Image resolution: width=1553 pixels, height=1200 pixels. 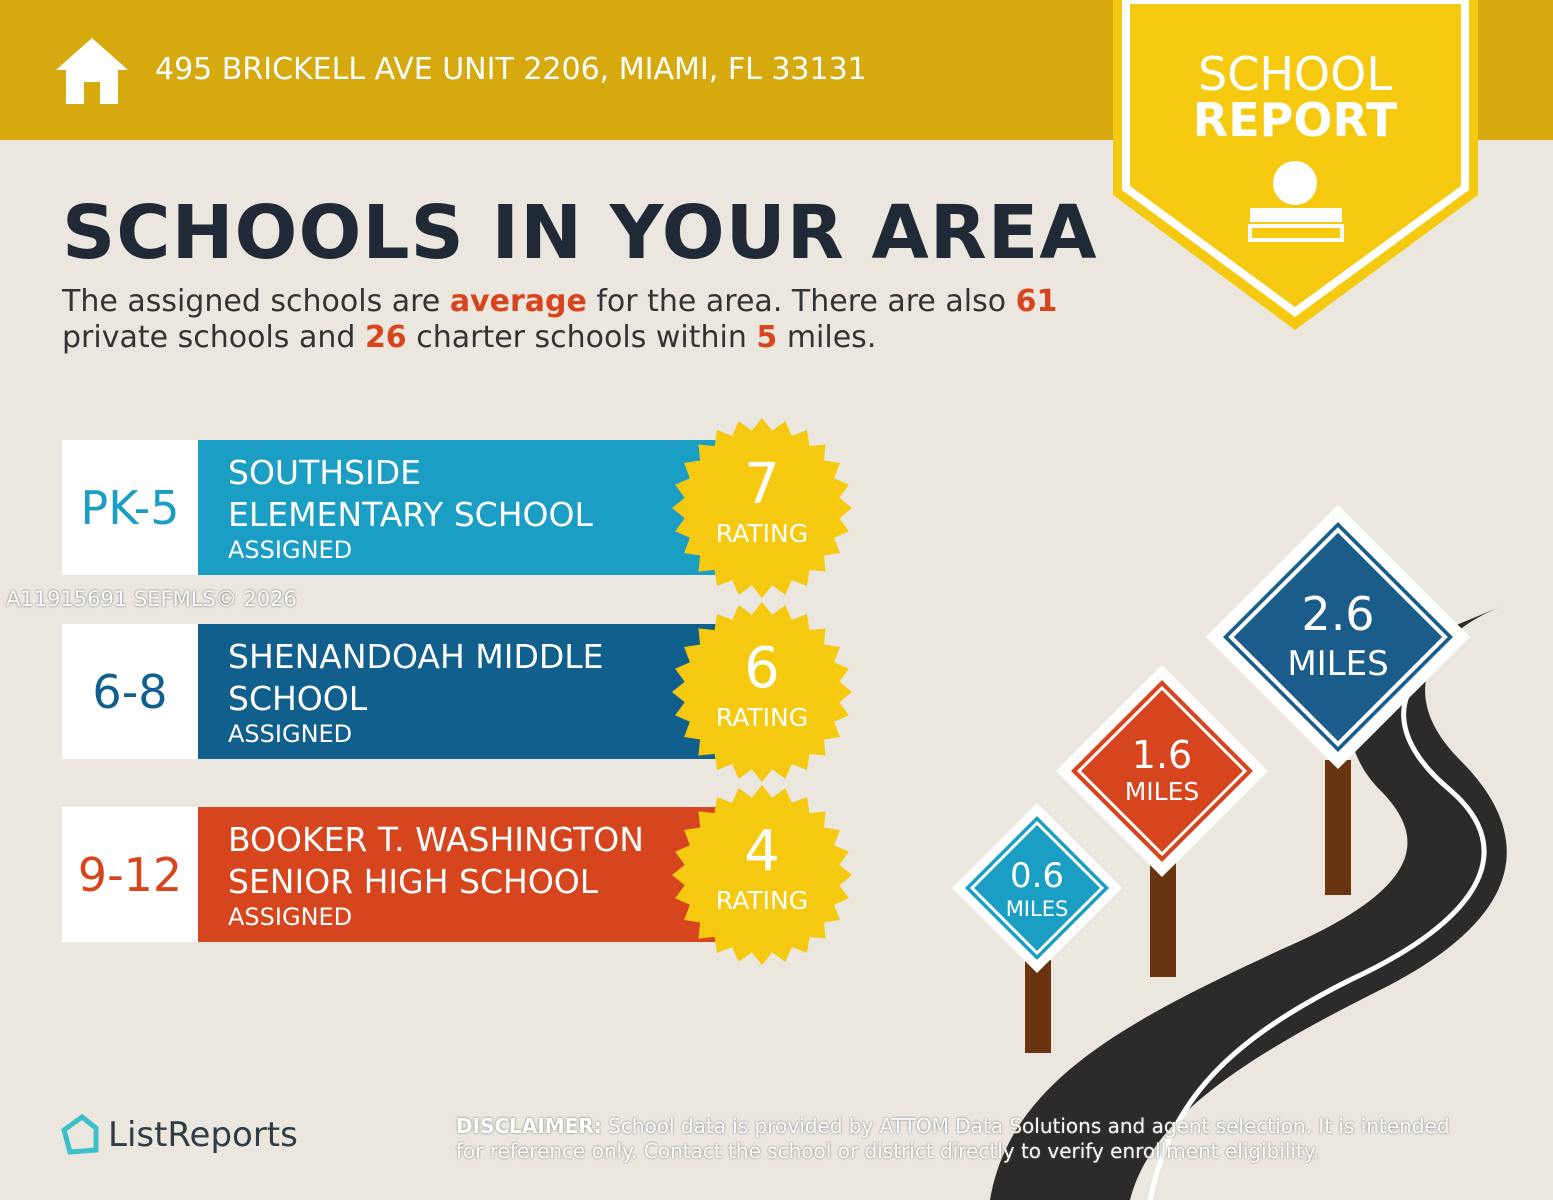 What do you see at coordinates (581, 337) in the screenshot?
I see `text: charter schools within` at bounding box center [581, 337].